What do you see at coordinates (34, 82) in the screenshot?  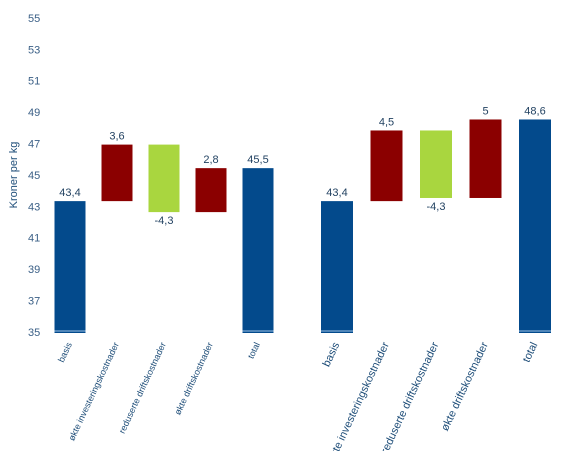 I see `y-tick-label: 51` at bounding box center [34, 82].